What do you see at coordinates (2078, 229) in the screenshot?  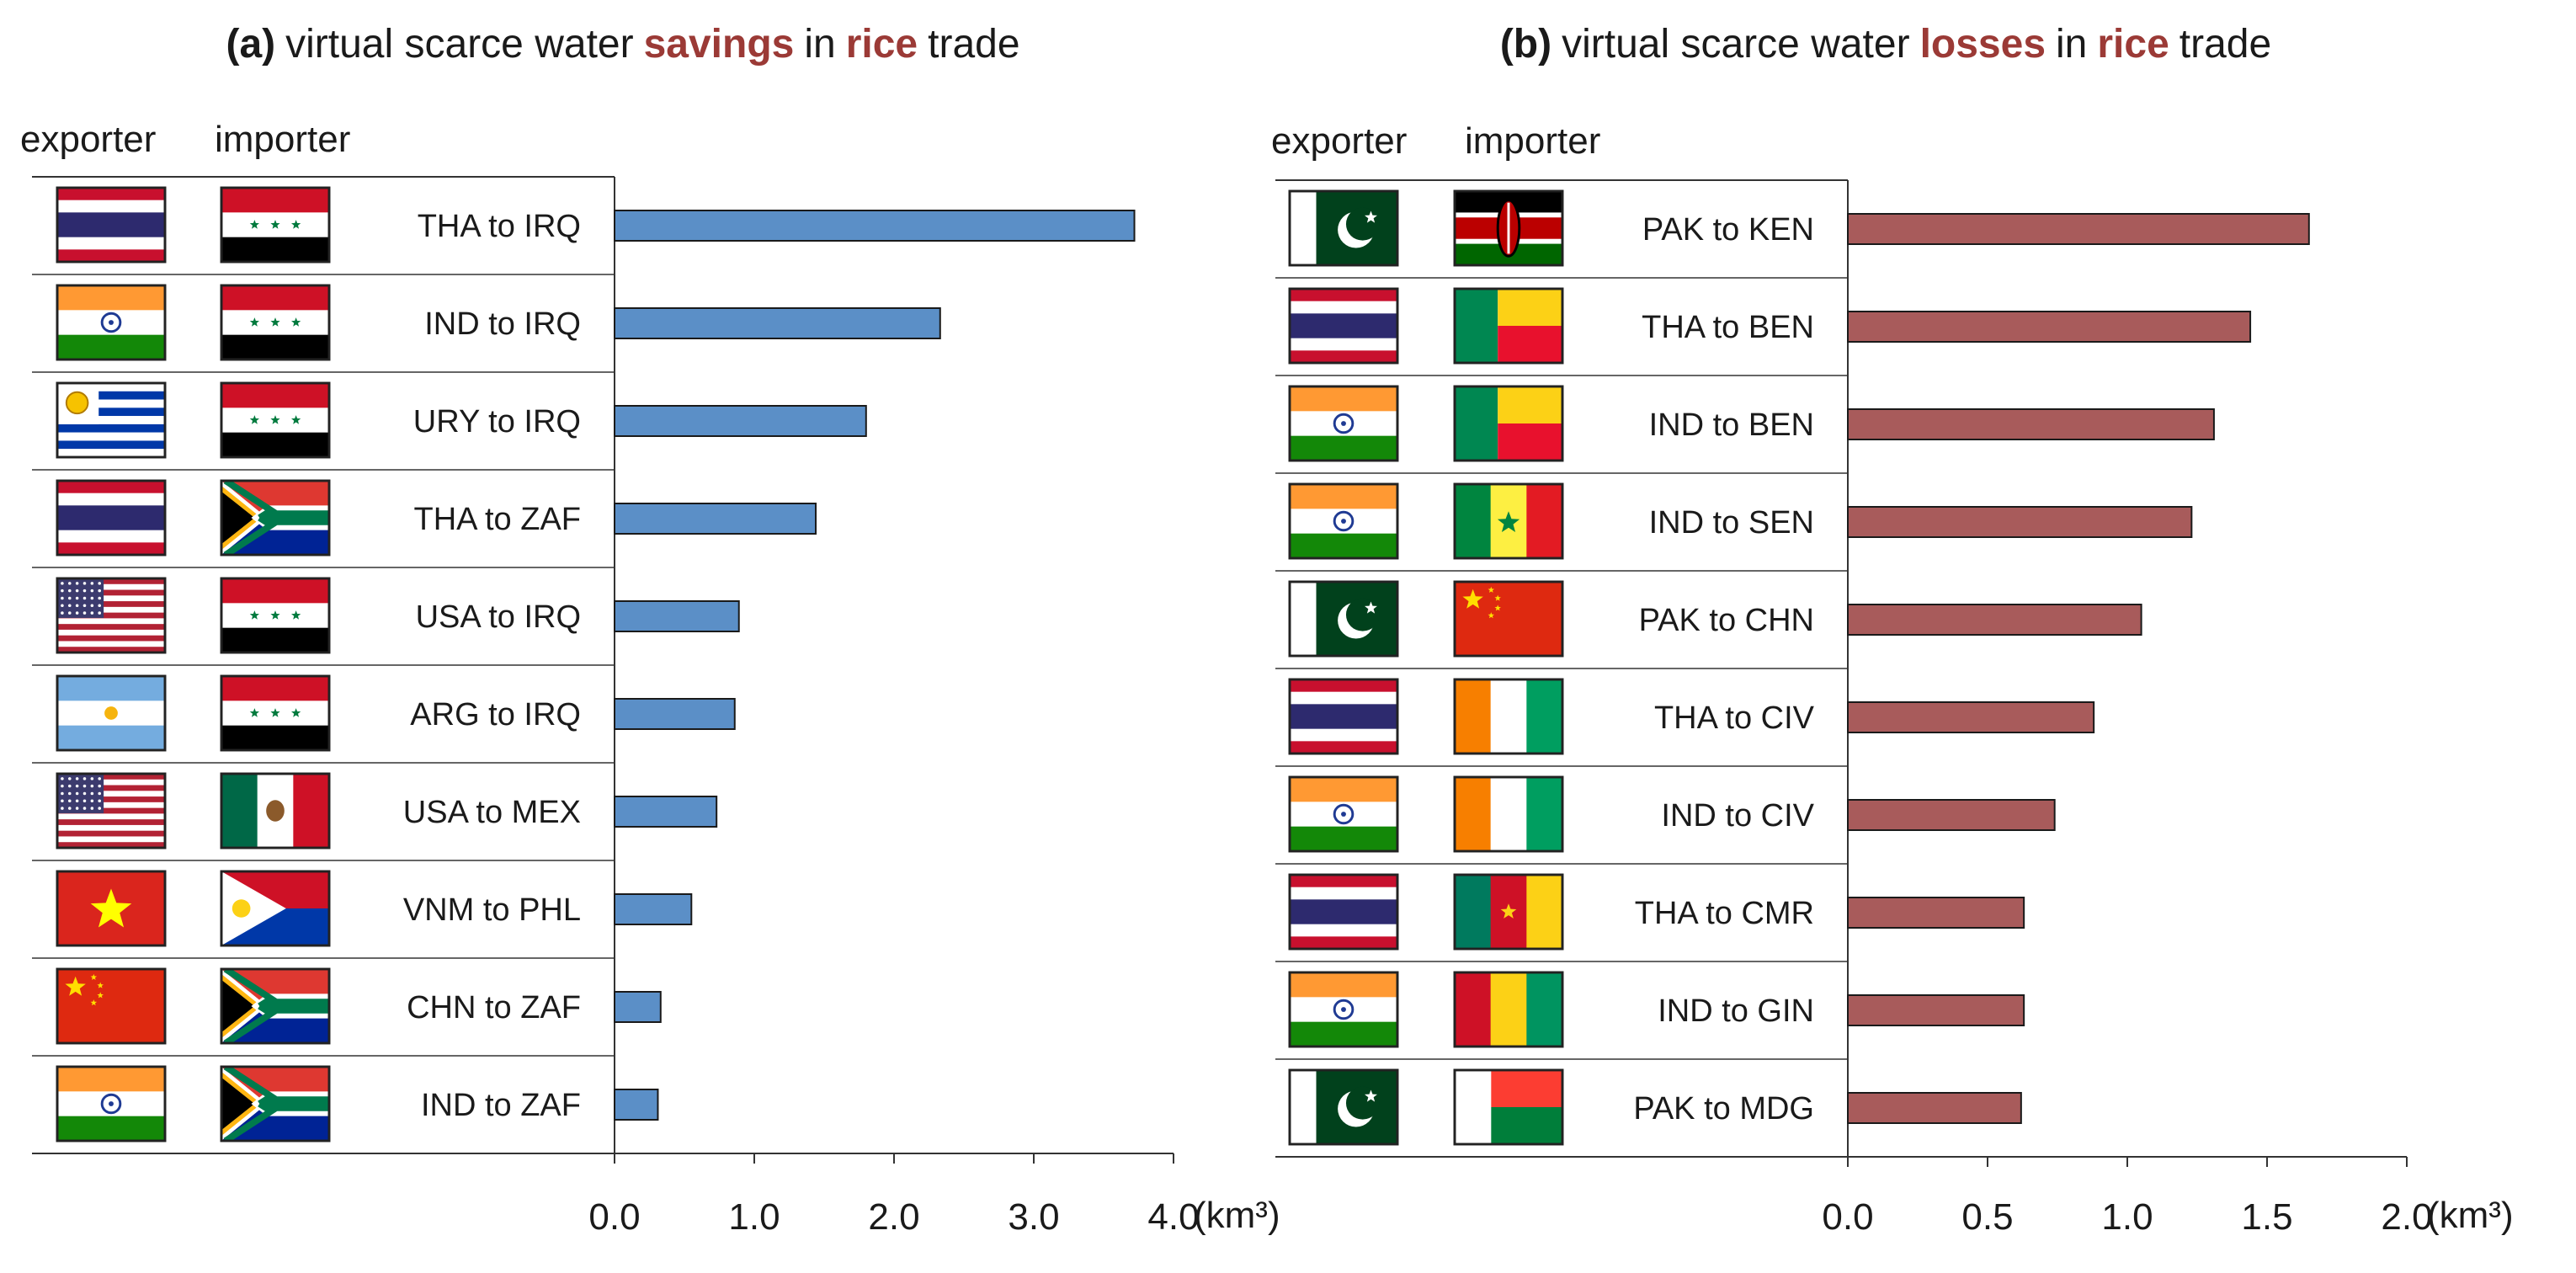 I see `bar-pak-to-ken` at bounding box center [2078, 229].